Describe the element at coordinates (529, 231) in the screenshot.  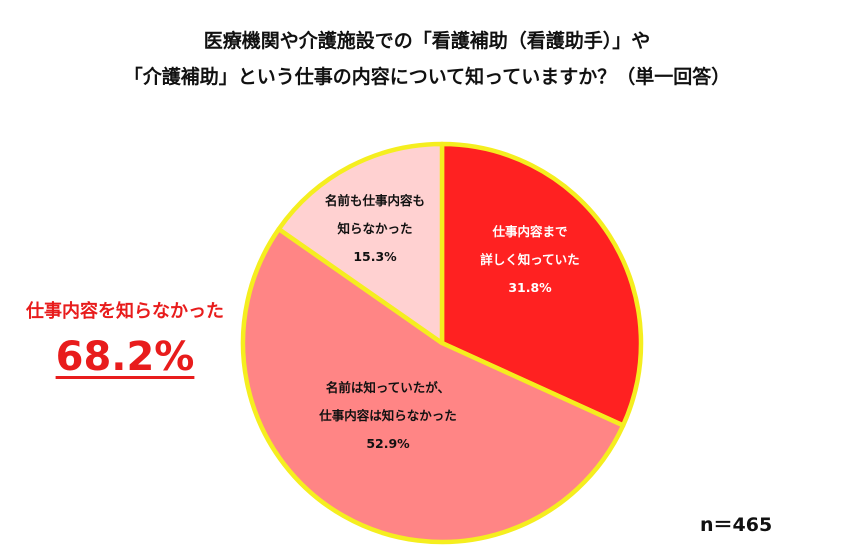
I see `slice-category-label: 仕事内容まで` at that location.